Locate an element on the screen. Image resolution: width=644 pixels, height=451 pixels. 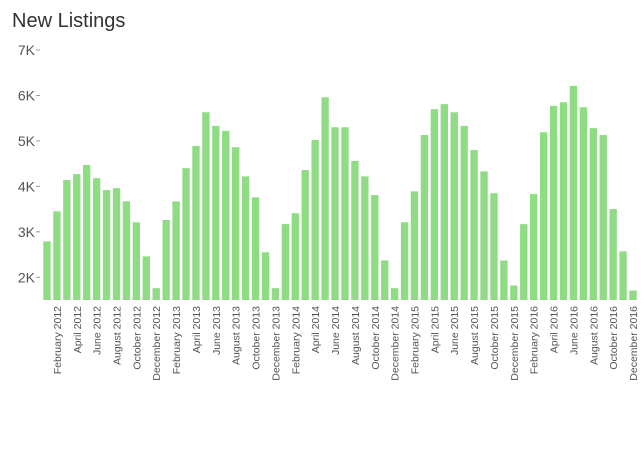
x-tick-label: December 2014 is located at coordinates (396, 343).